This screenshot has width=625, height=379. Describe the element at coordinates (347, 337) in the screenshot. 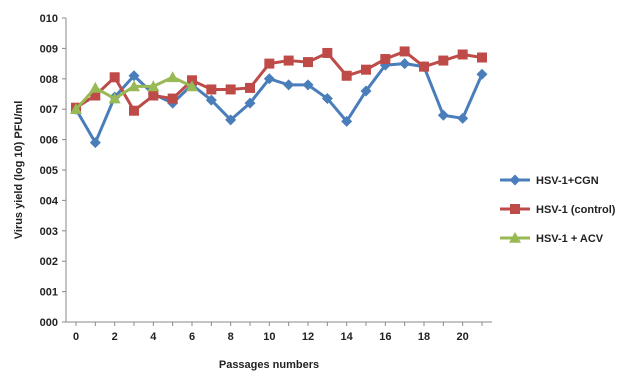

I see `x-tick-label: 14` at that location.